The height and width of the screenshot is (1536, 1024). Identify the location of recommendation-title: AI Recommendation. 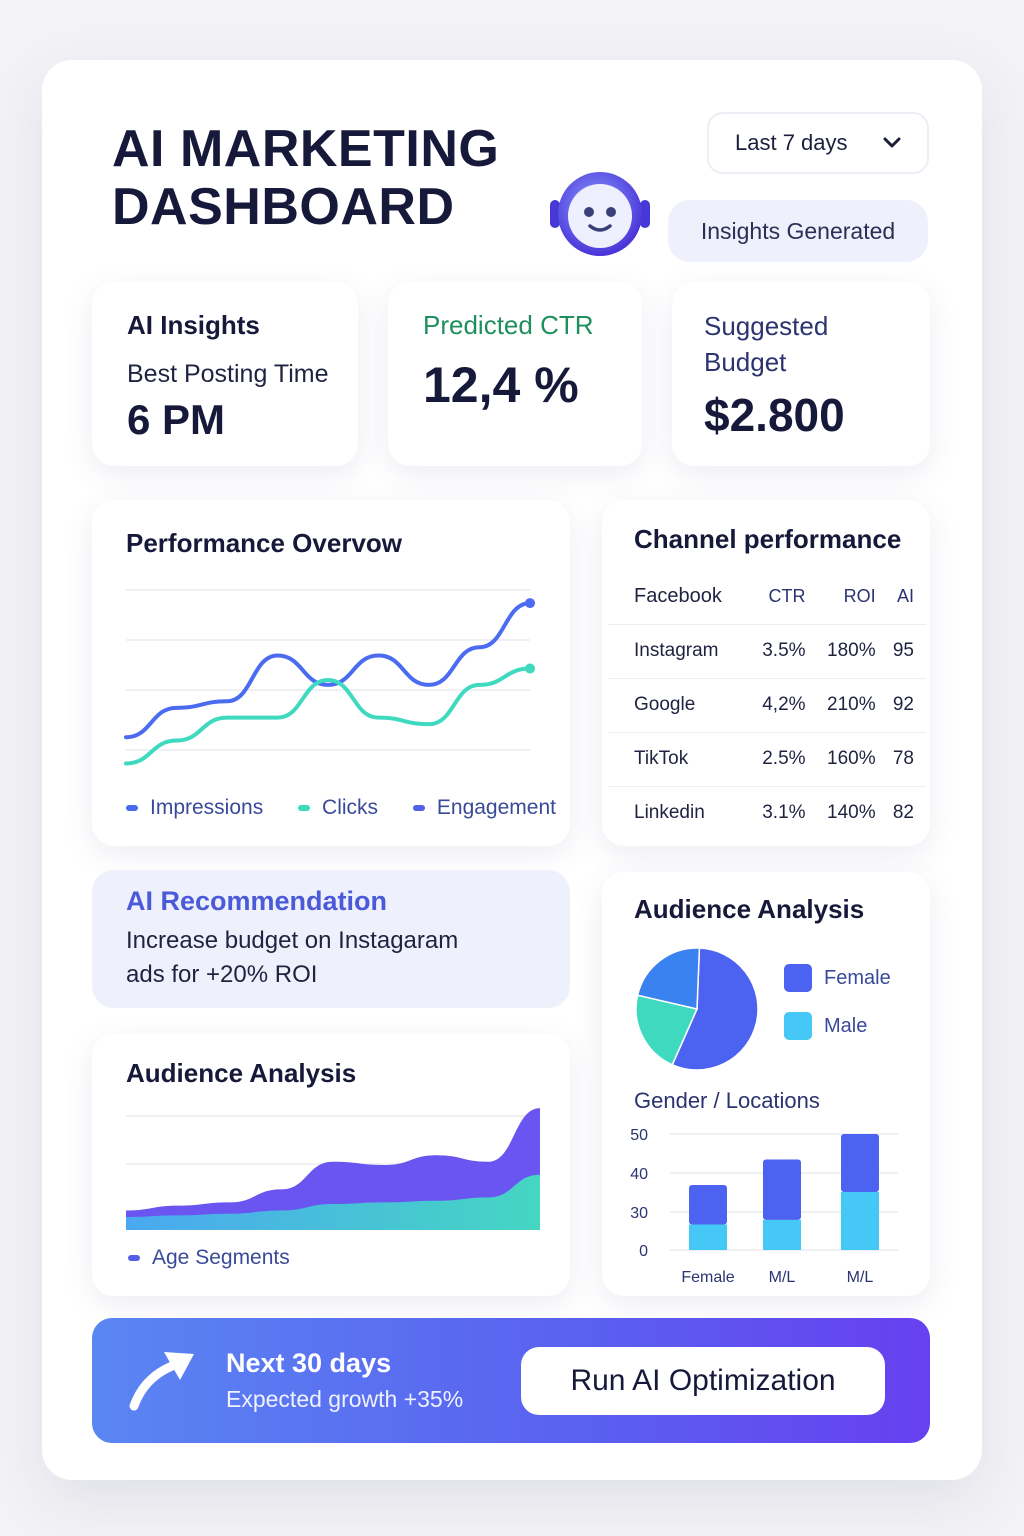
(257, 901).